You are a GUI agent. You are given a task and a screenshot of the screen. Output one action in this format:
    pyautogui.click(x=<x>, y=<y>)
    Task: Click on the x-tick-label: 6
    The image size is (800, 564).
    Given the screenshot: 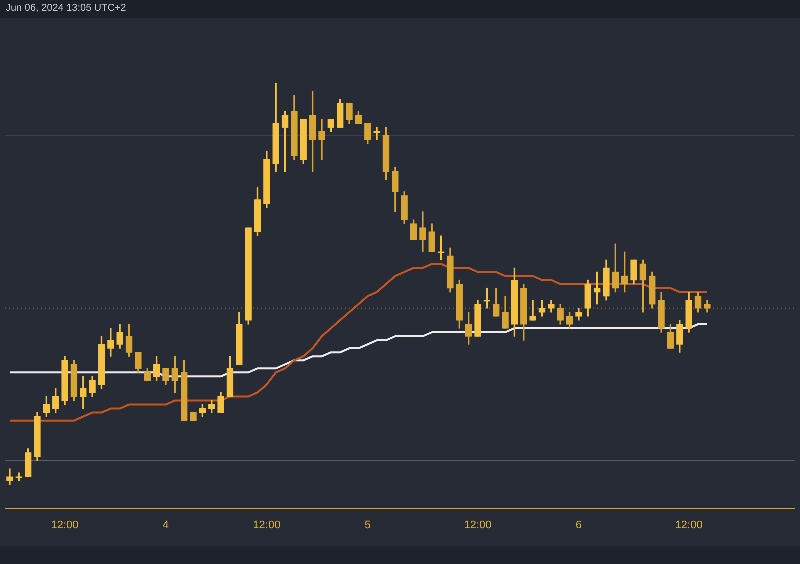 What is the action you would take?
    pyautogui.click(x=579, y=525)
    